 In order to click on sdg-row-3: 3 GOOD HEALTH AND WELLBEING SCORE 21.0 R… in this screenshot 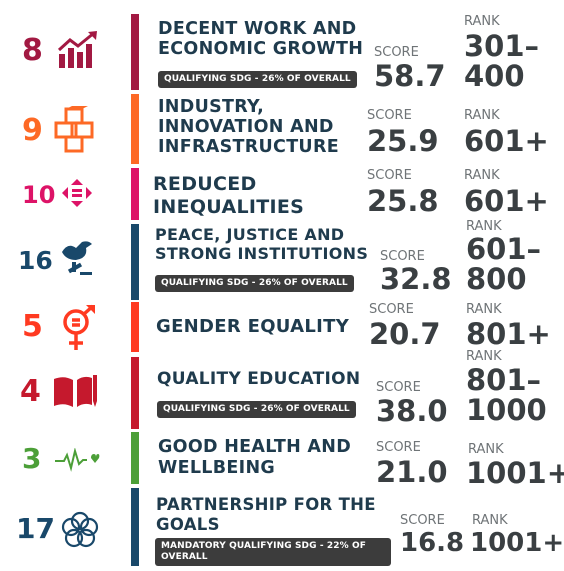, I will do `click(282, 460)`.